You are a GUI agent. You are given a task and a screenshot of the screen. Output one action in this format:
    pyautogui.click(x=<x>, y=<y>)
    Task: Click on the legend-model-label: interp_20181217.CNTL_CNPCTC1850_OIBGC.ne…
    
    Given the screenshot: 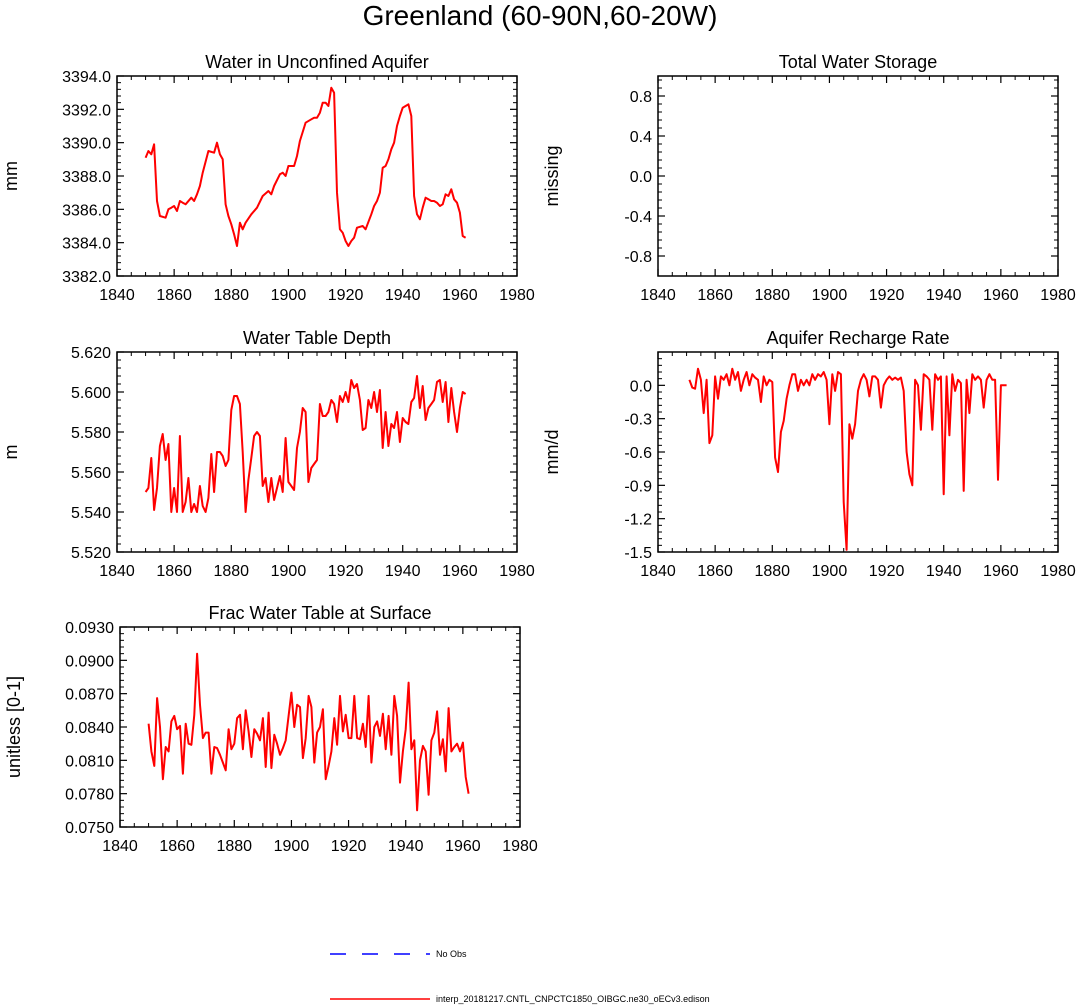 What is the action you would take?
    pyautogui.click(x=573, y=999)
    